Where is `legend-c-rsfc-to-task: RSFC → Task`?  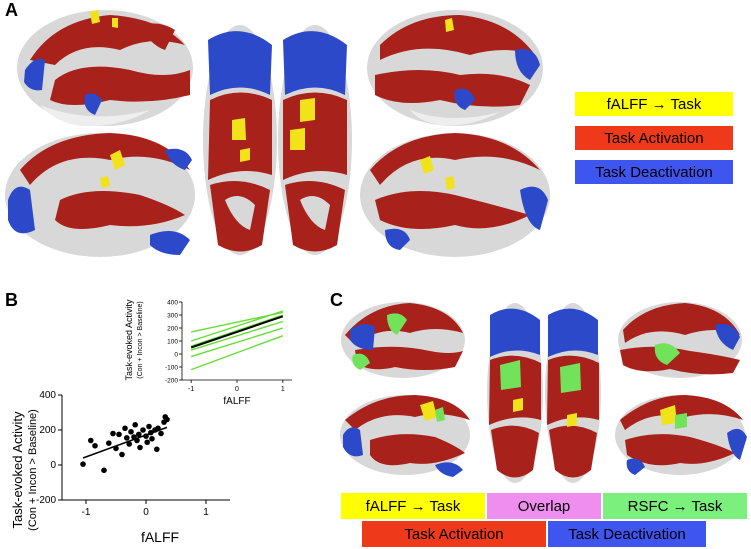
legend-c-rsfc-to-task: RSFC → Task is located at coordinates (675, 506).